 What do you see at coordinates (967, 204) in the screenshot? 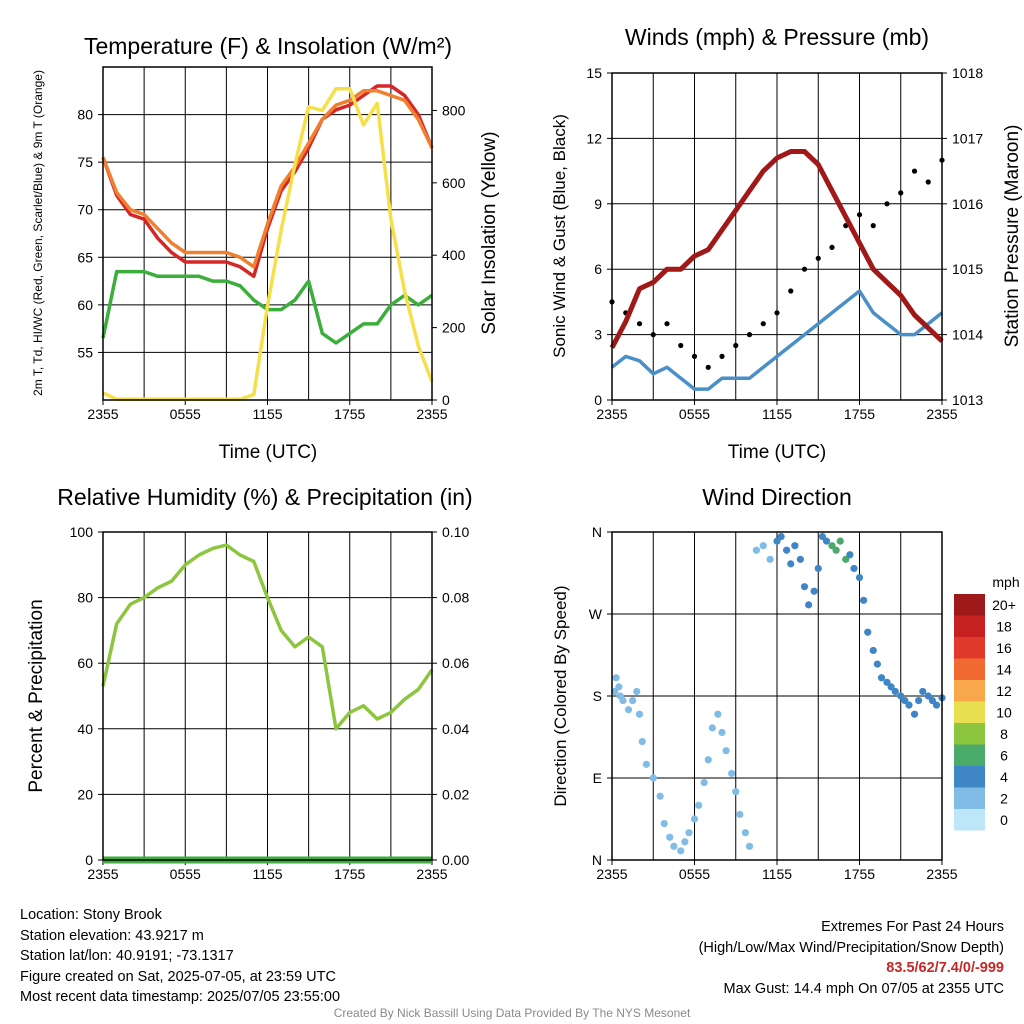
I see `y2-tick-label: 1016` at bounding box center [967, 204].